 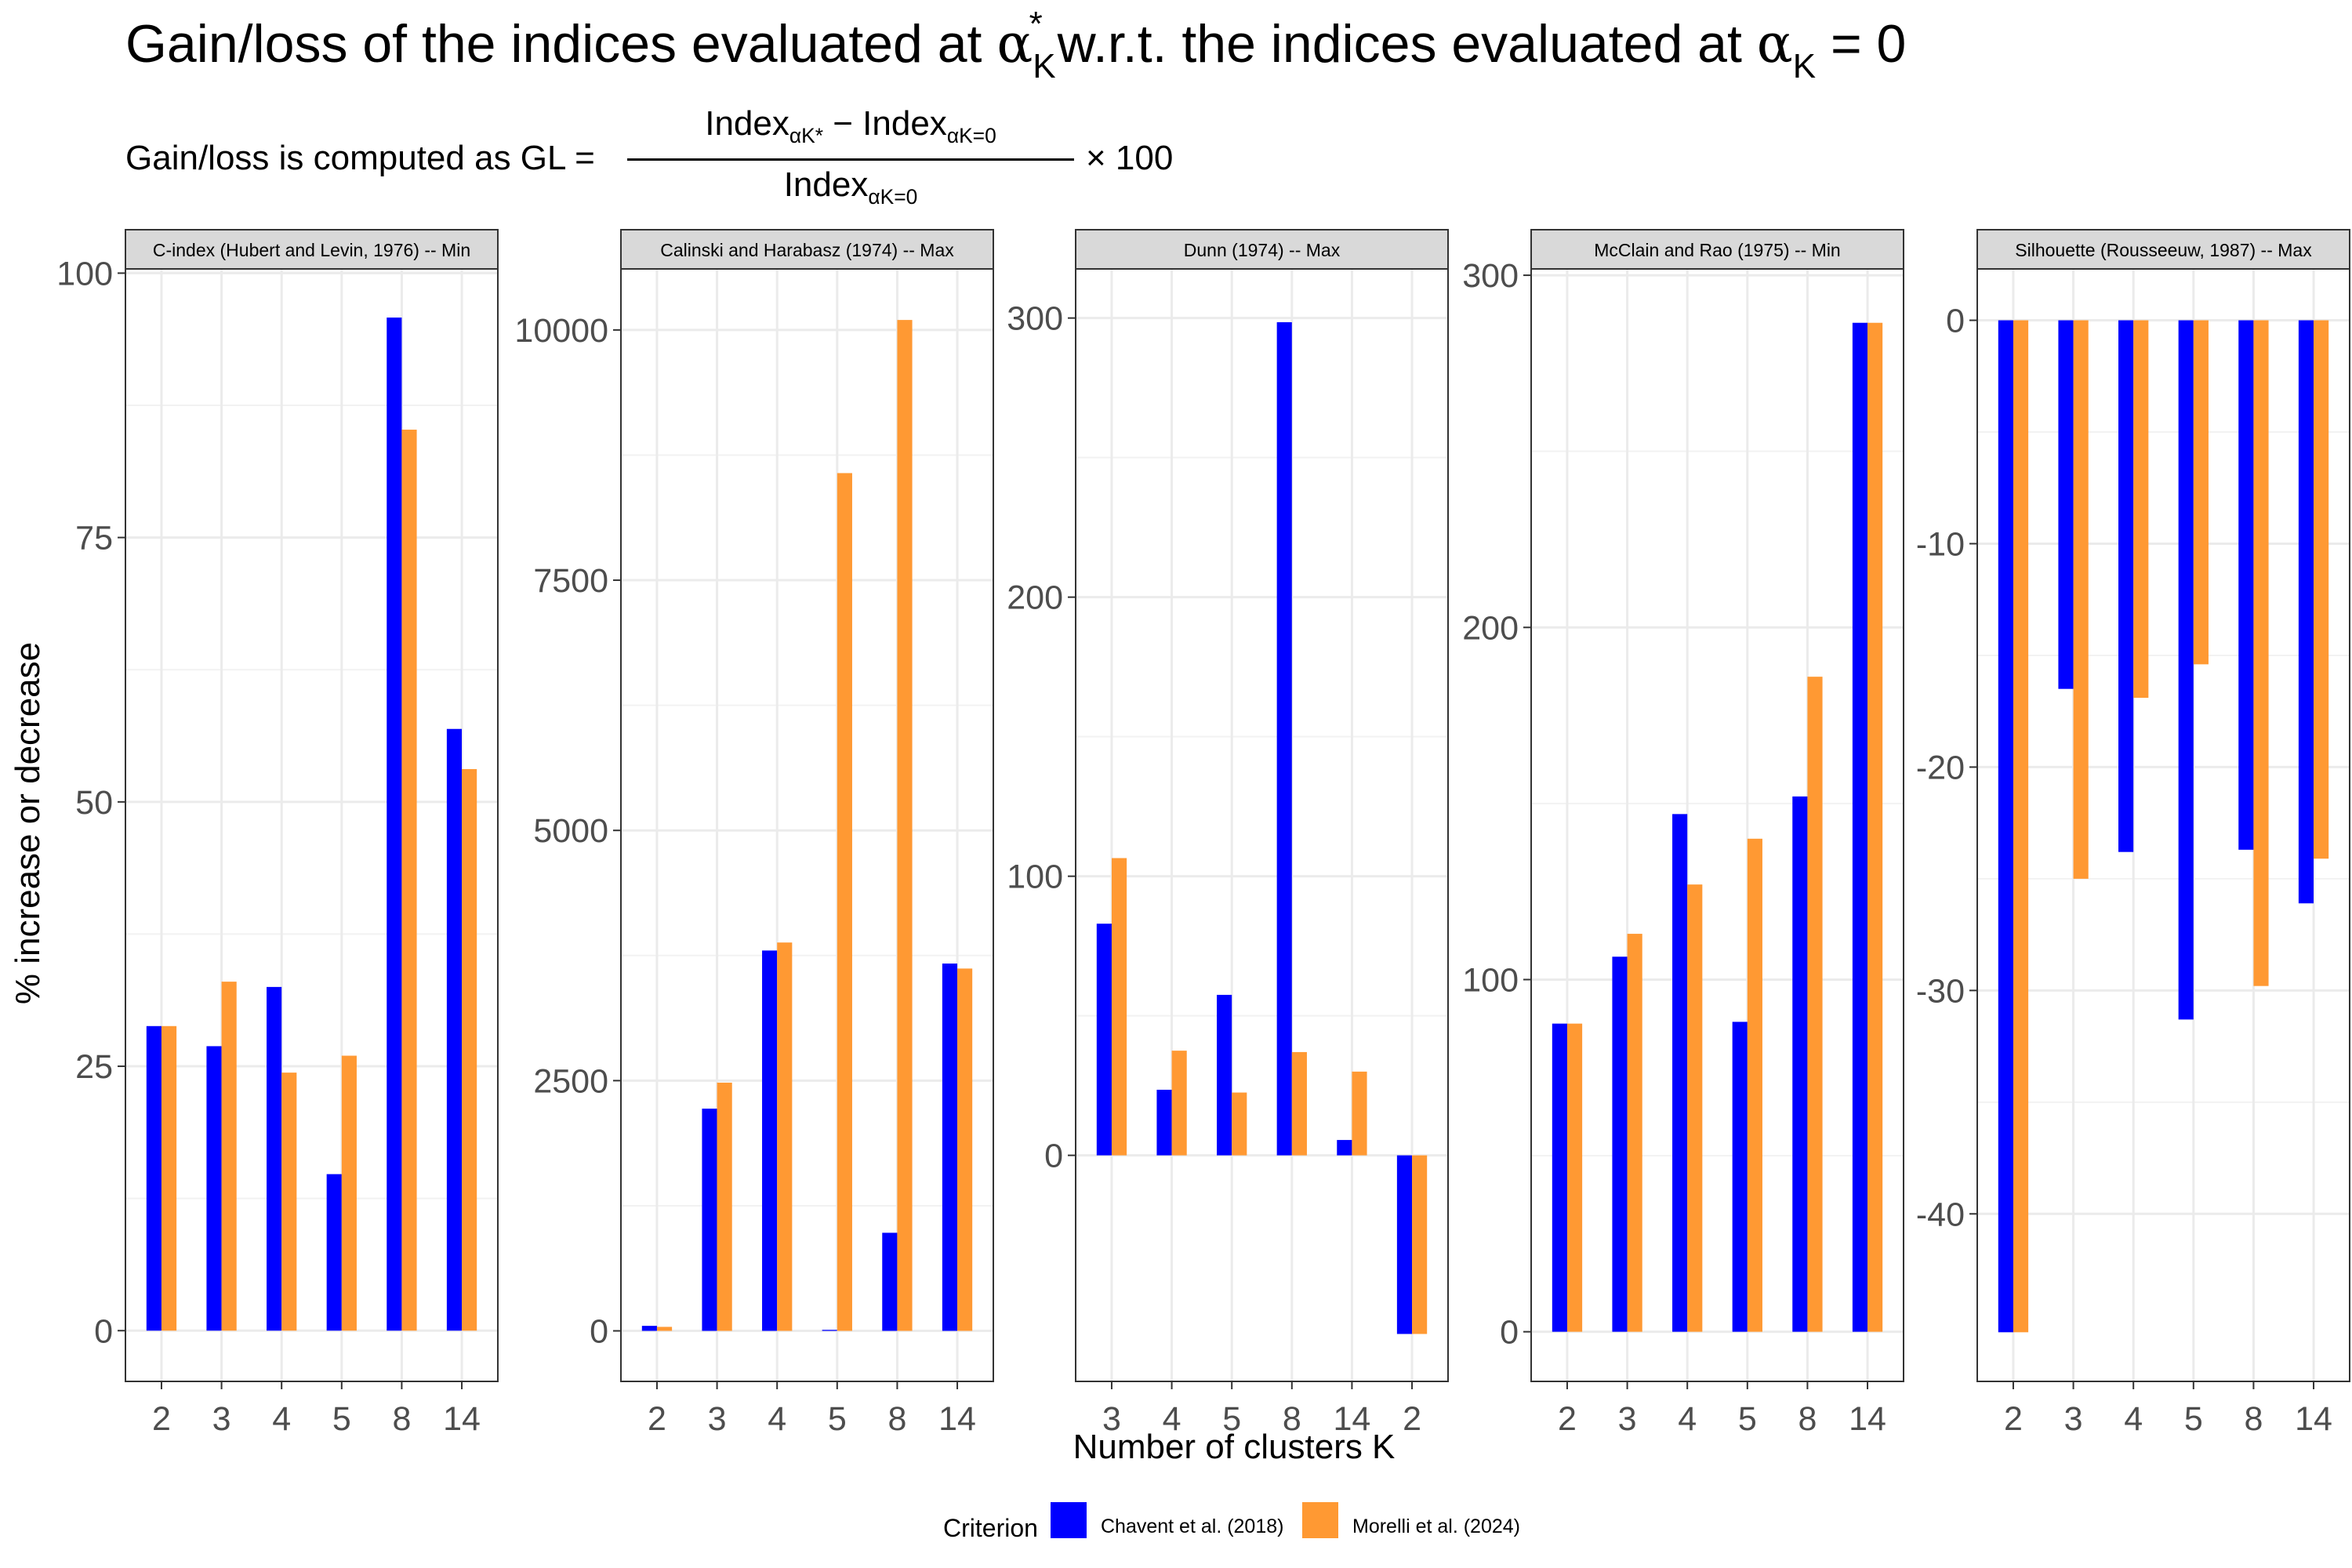 What do you see at coordinates (971, 135) in the screenshot?
I see `numerator-b-sub: αK=0` at bounding box center [971, 135].